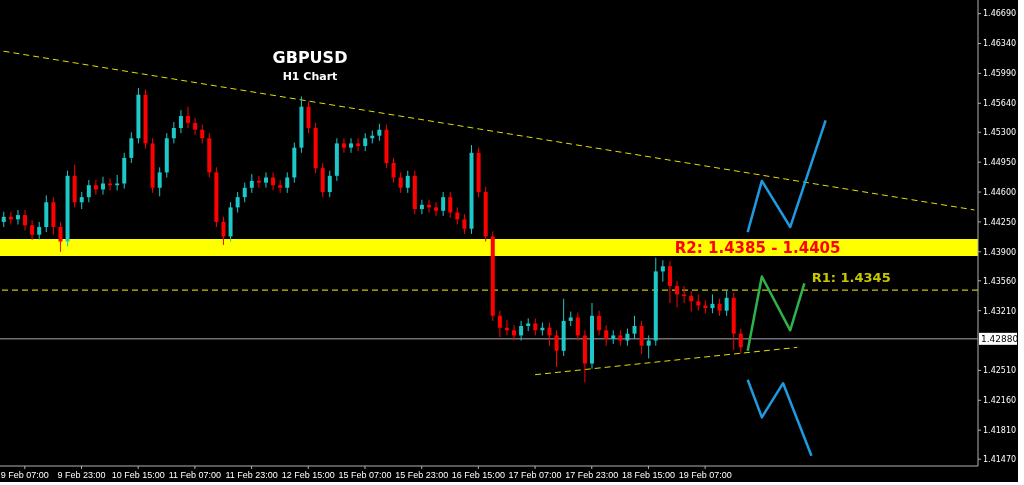 This screenshot has height=485, width=1024. I want to click on y-tick-label: 1.41810, so click(1000, 430).